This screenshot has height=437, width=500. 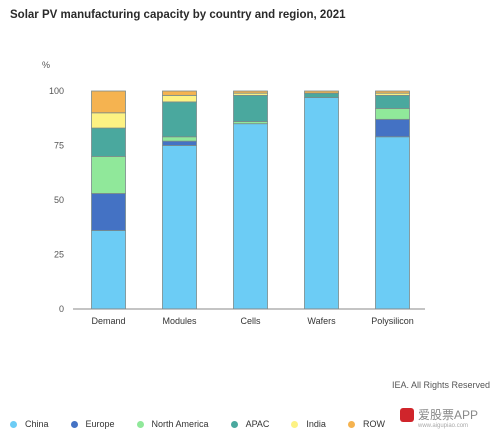 What do you see at coordinates (108, 270) in the screenshot?
I see `bar-segment-china-demand` at bounding box center [108, 270].